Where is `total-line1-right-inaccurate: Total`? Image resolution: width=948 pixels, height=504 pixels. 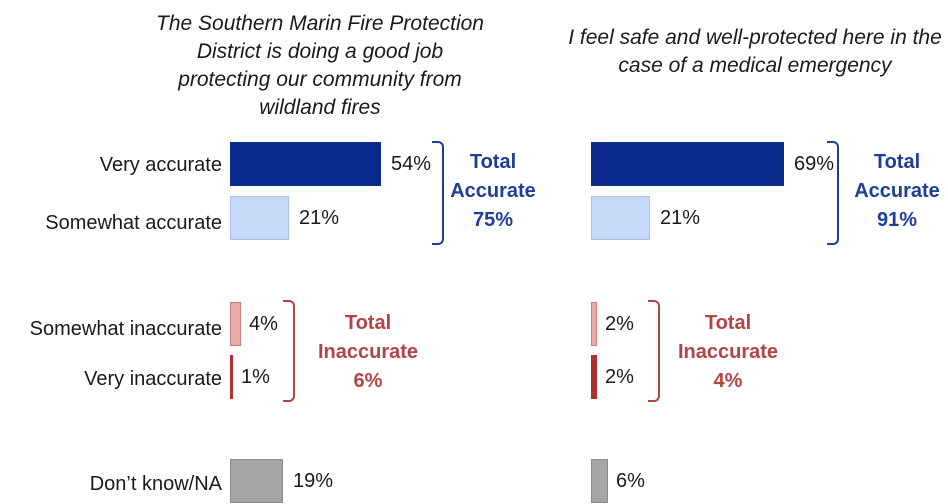 total-line1-right-inaccurate: Total is located at coordinates (728, 323).